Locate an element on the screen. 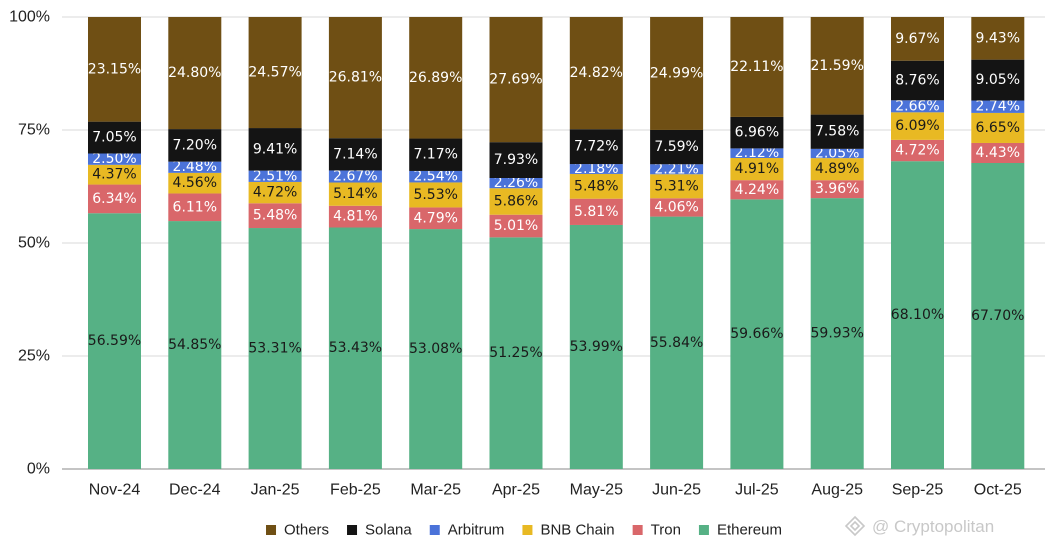 This screenshot has height=551, width=1063. legend-label-bnb-chain: BNB Chain is located at coordinates (577, 530).